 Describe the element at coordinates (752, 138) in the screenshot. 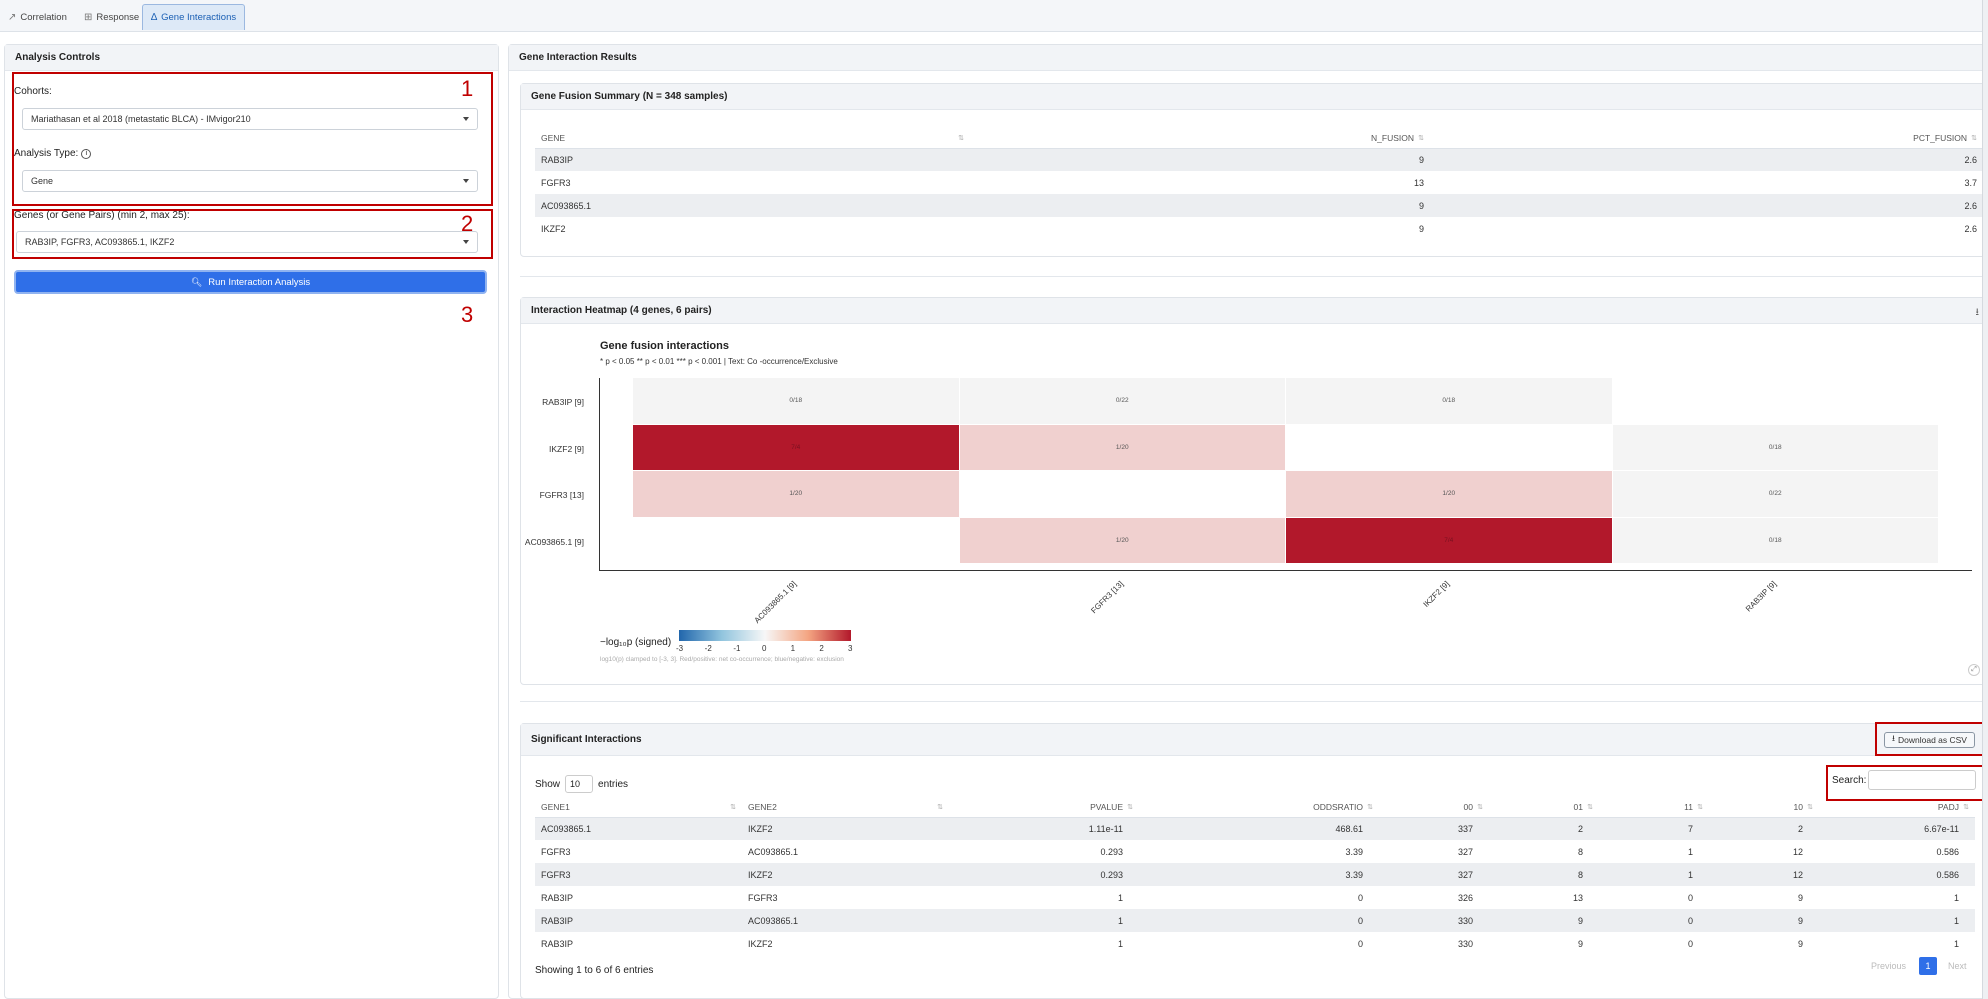

I see `col-gene: GENE ⇅` at that location.